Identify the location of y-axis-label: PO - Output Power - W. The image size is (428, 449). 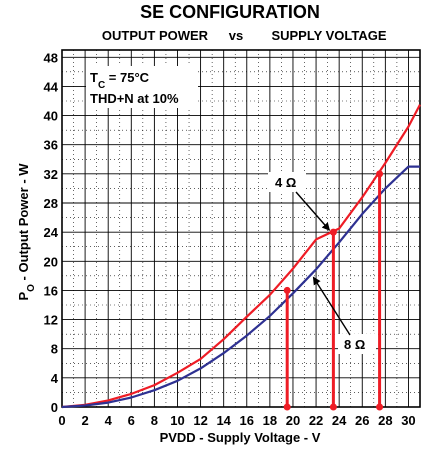
(26, 232).